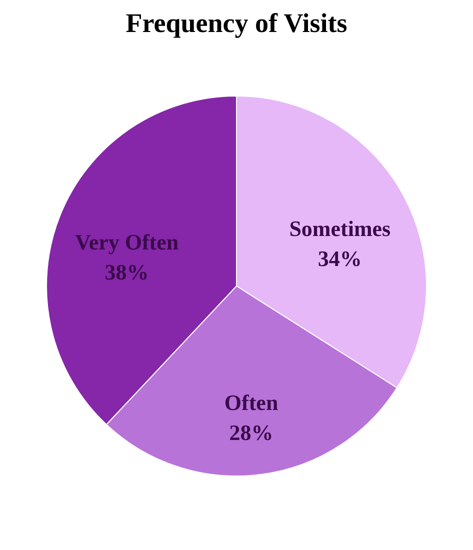 The width and height of the screenshot is (473, 550). What do you see at coordinates (126, 272) in the screenshot?
I see `data-label: 38%` at bounding box center [126, 272].